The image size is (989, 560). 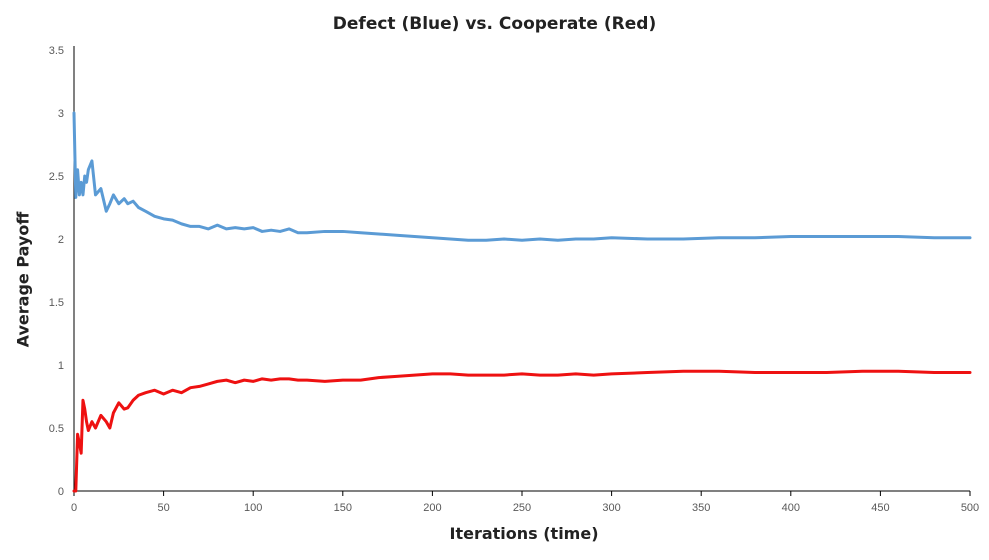 I want to click on y-tick-label: 3.5, so click(x=56, y=51).